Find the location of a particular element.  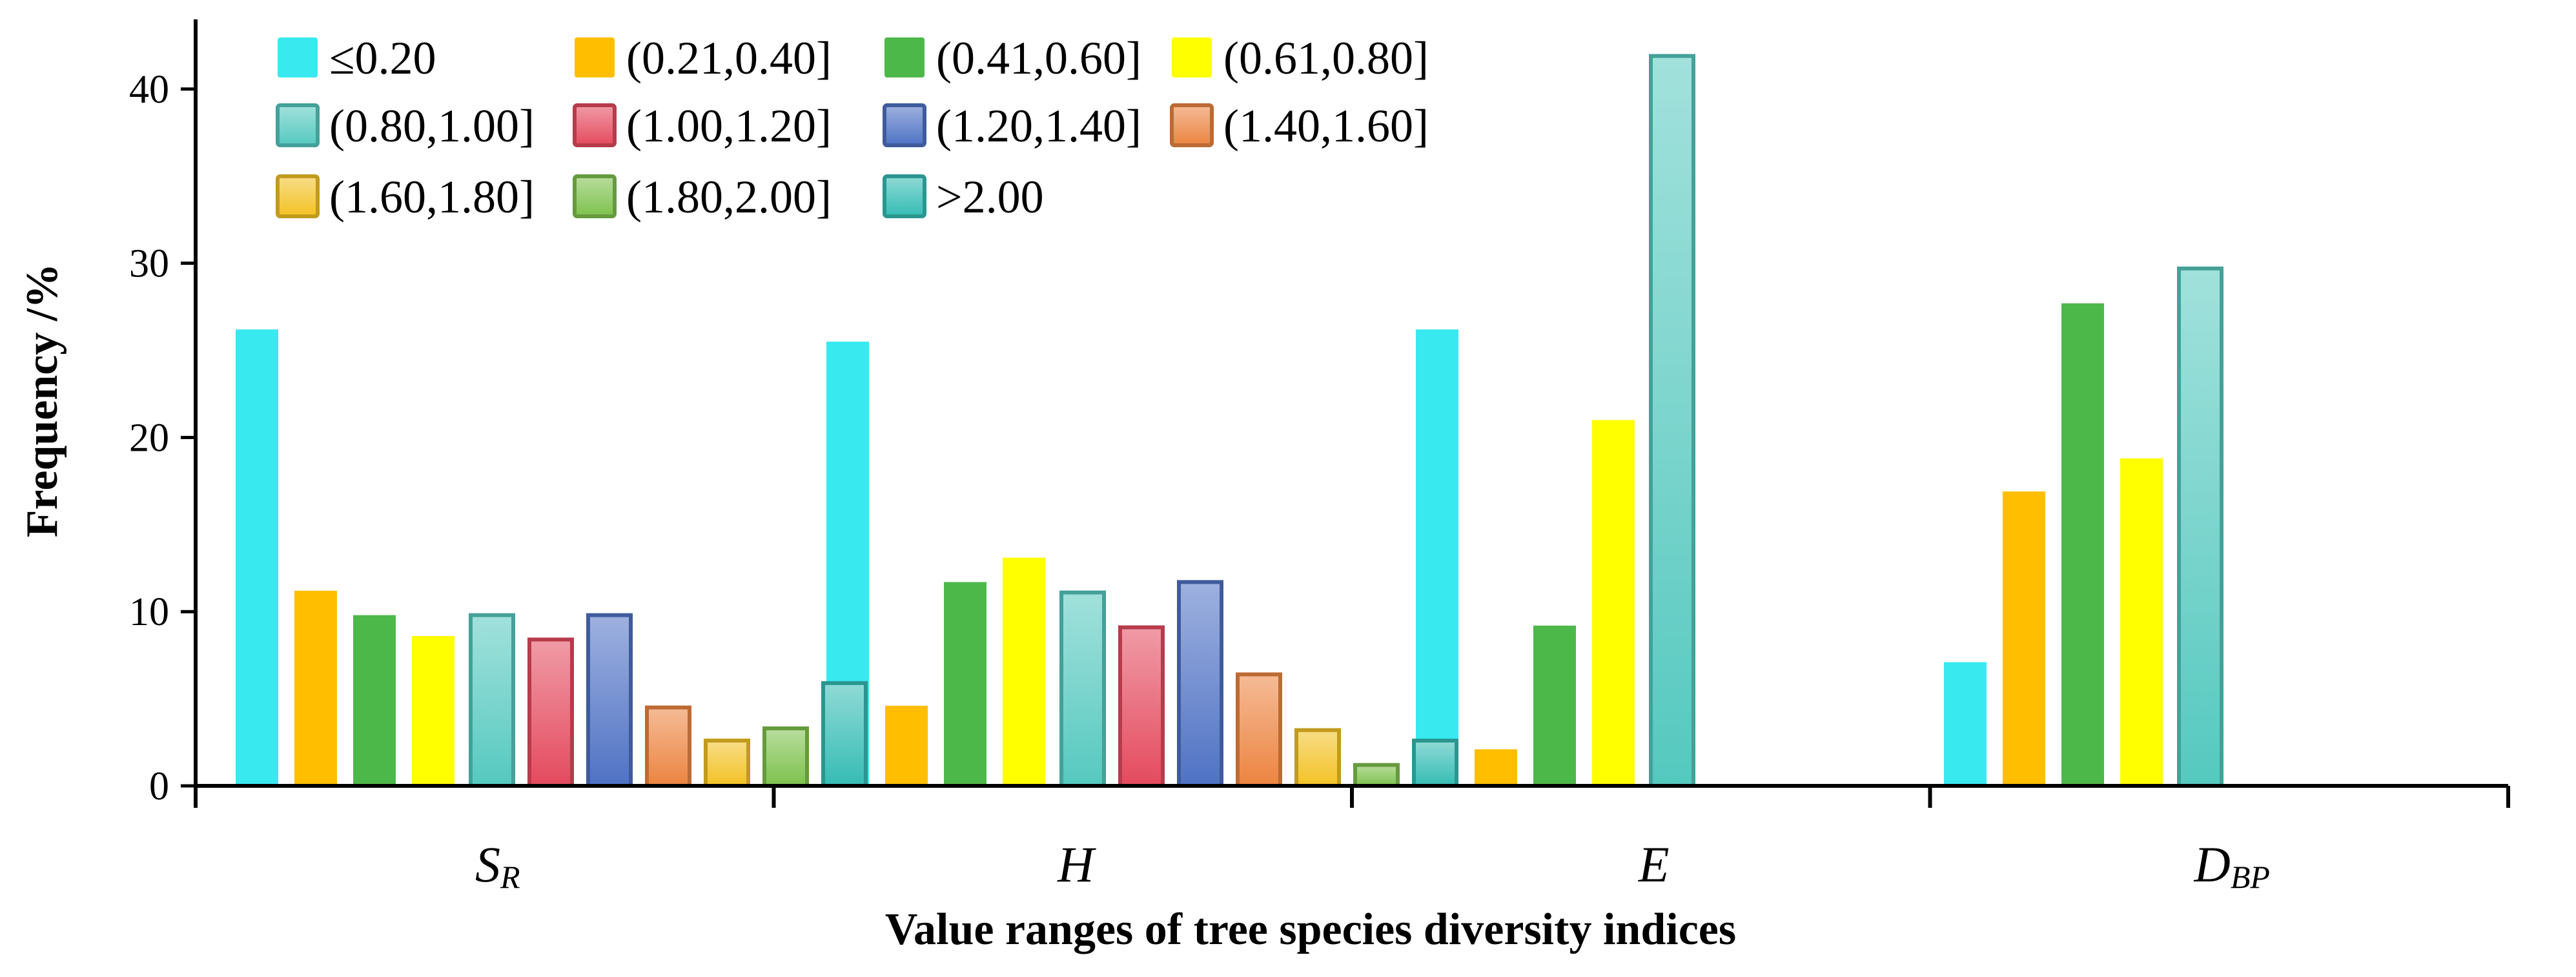

x-category-label: H is located at coordinates (1077, 864).